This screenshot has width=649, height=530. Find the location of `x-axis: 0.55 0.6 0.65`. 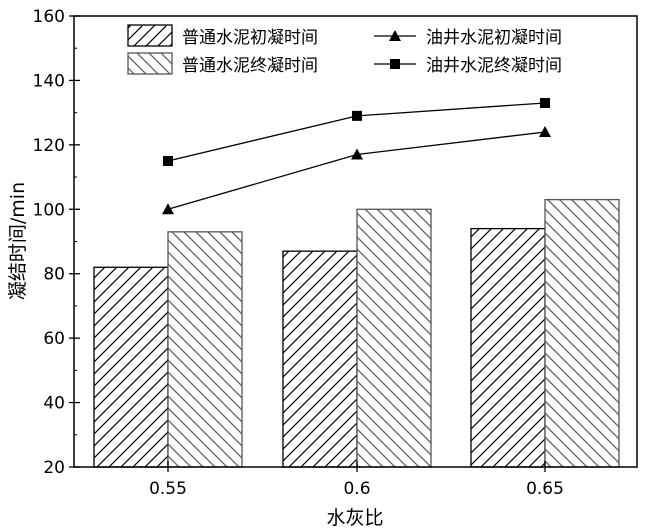

x-axis: 0.55 0.6 0.65 is located at coordinates (356, 480).